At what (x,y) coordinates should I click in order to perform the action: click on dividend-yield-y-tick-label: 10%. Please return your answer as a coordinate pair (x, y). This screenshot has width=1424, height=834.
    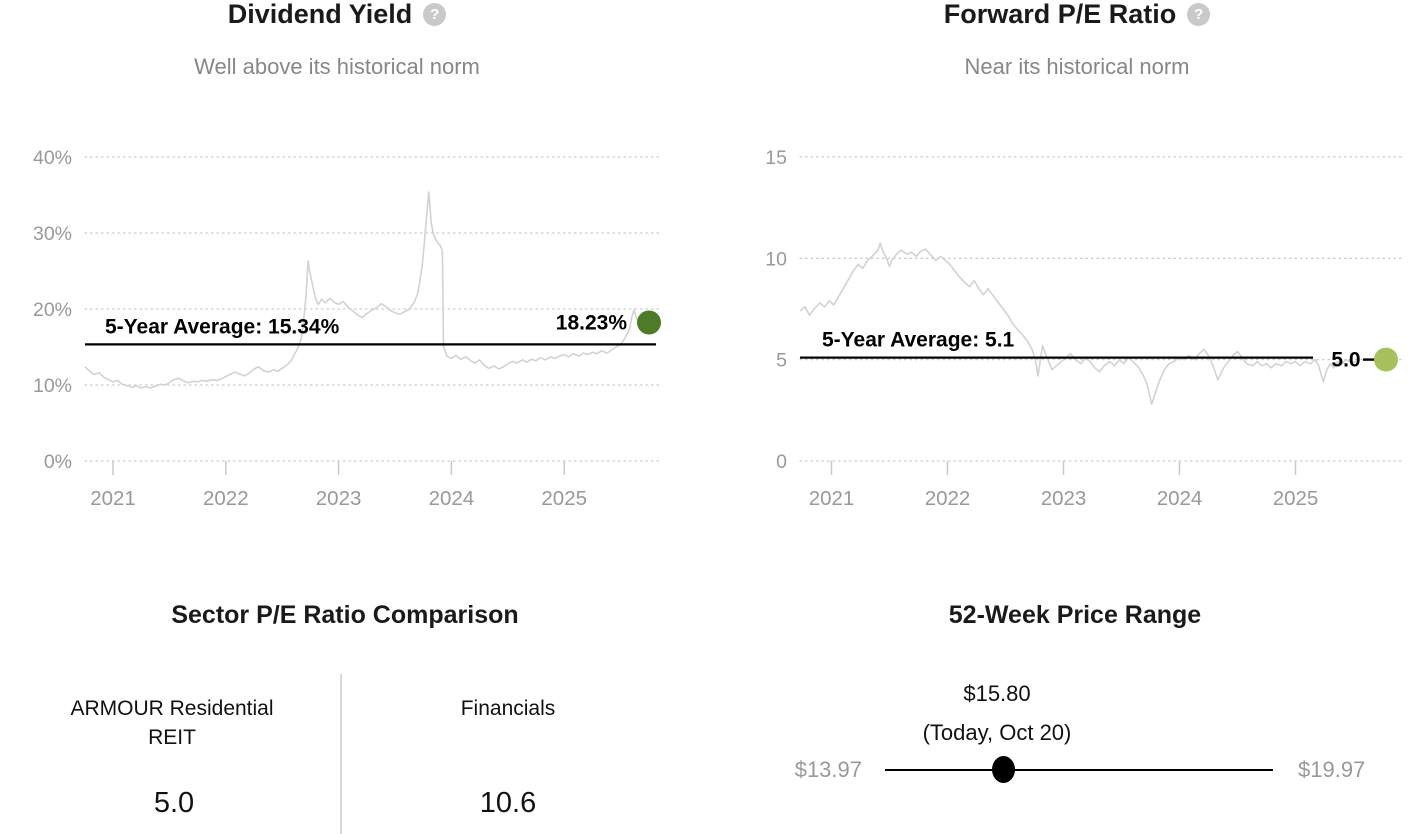
    Looking at the image, I should click on (52, 386).